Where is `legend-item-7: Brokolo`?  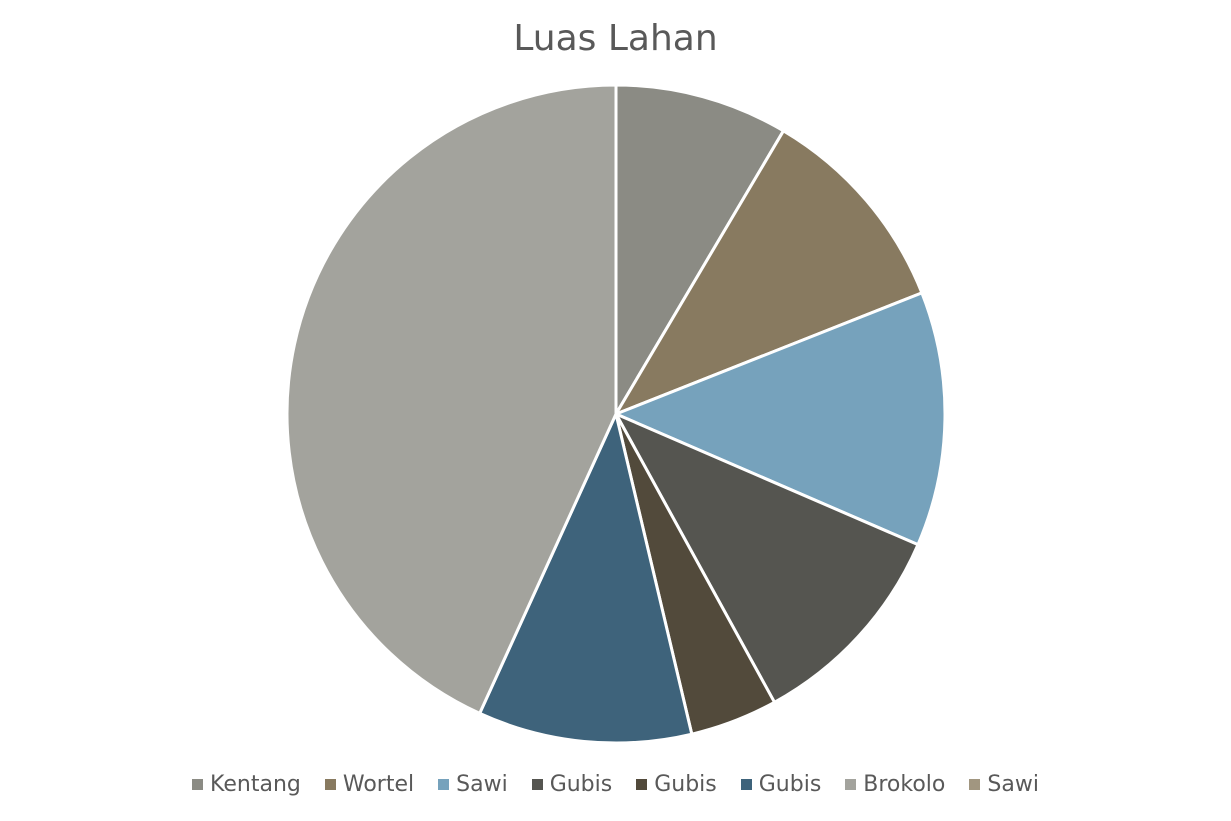
legend-item-7: Brokolo is located at coordinates (895, 784).